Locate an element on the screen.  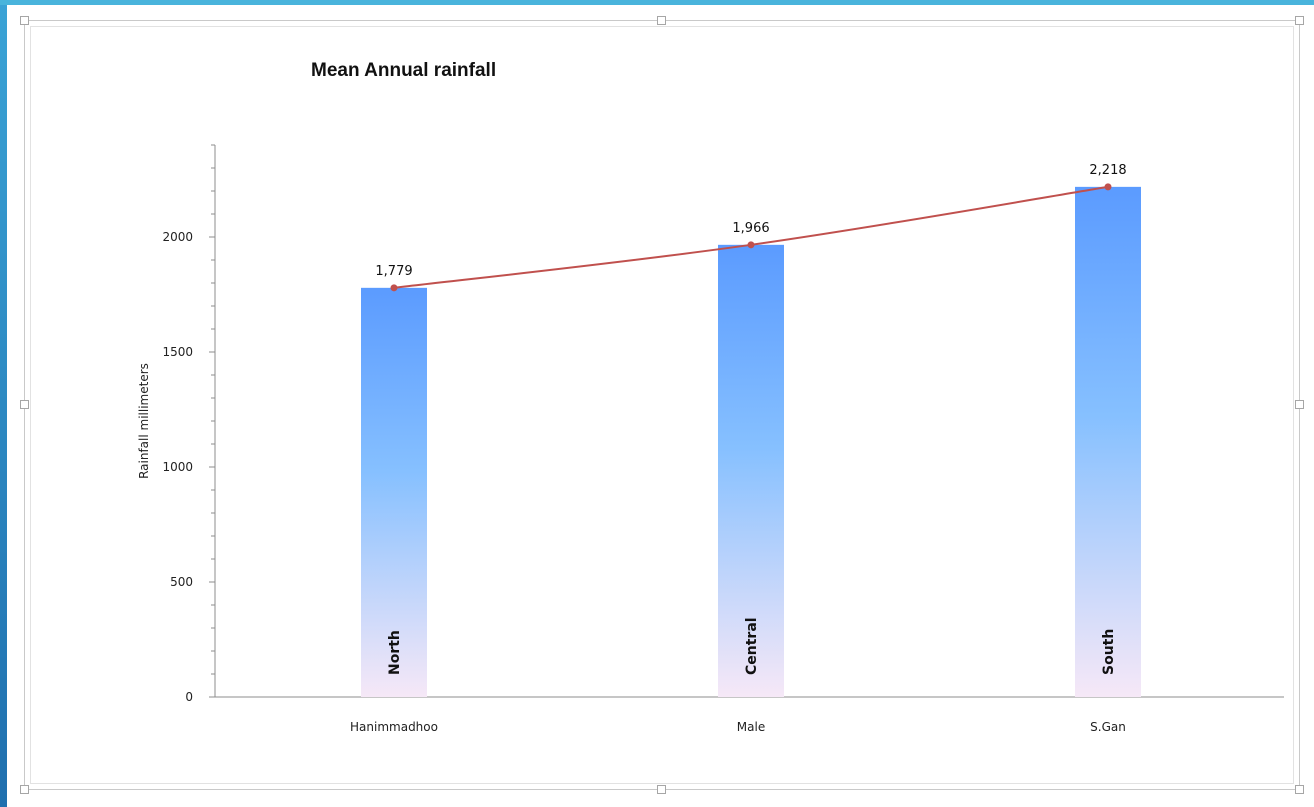
bar-s-gan is located at coordinates (1108, 442).